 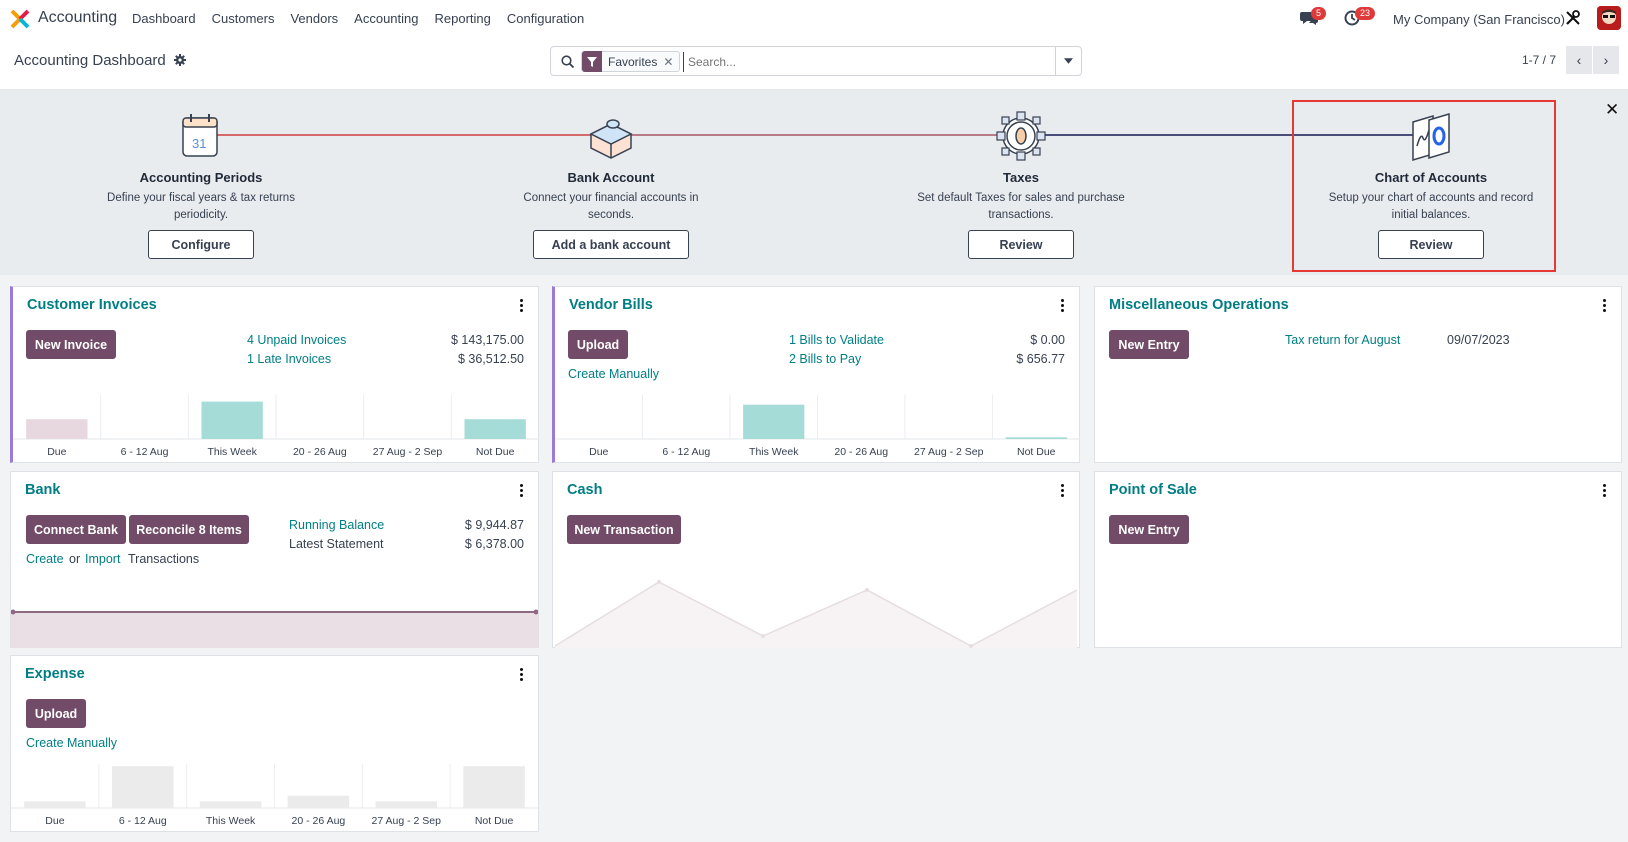 I want to click on company-switcher: My Company (San Francisco), so click(x=1479, y=19).